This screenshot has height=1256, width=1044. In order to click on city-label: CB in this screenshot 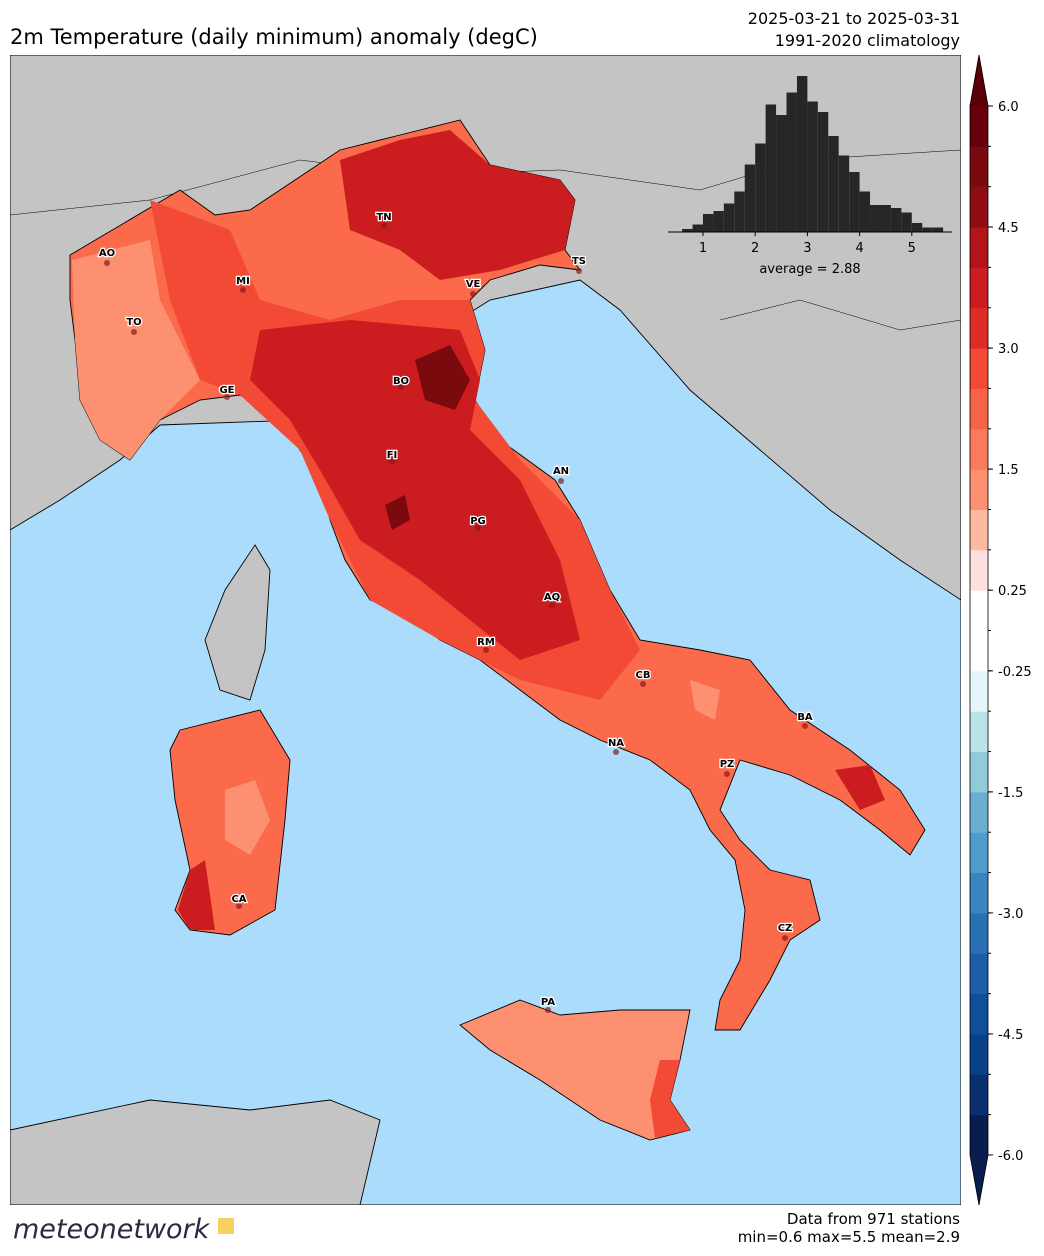, I will do `click(643, 675)`.